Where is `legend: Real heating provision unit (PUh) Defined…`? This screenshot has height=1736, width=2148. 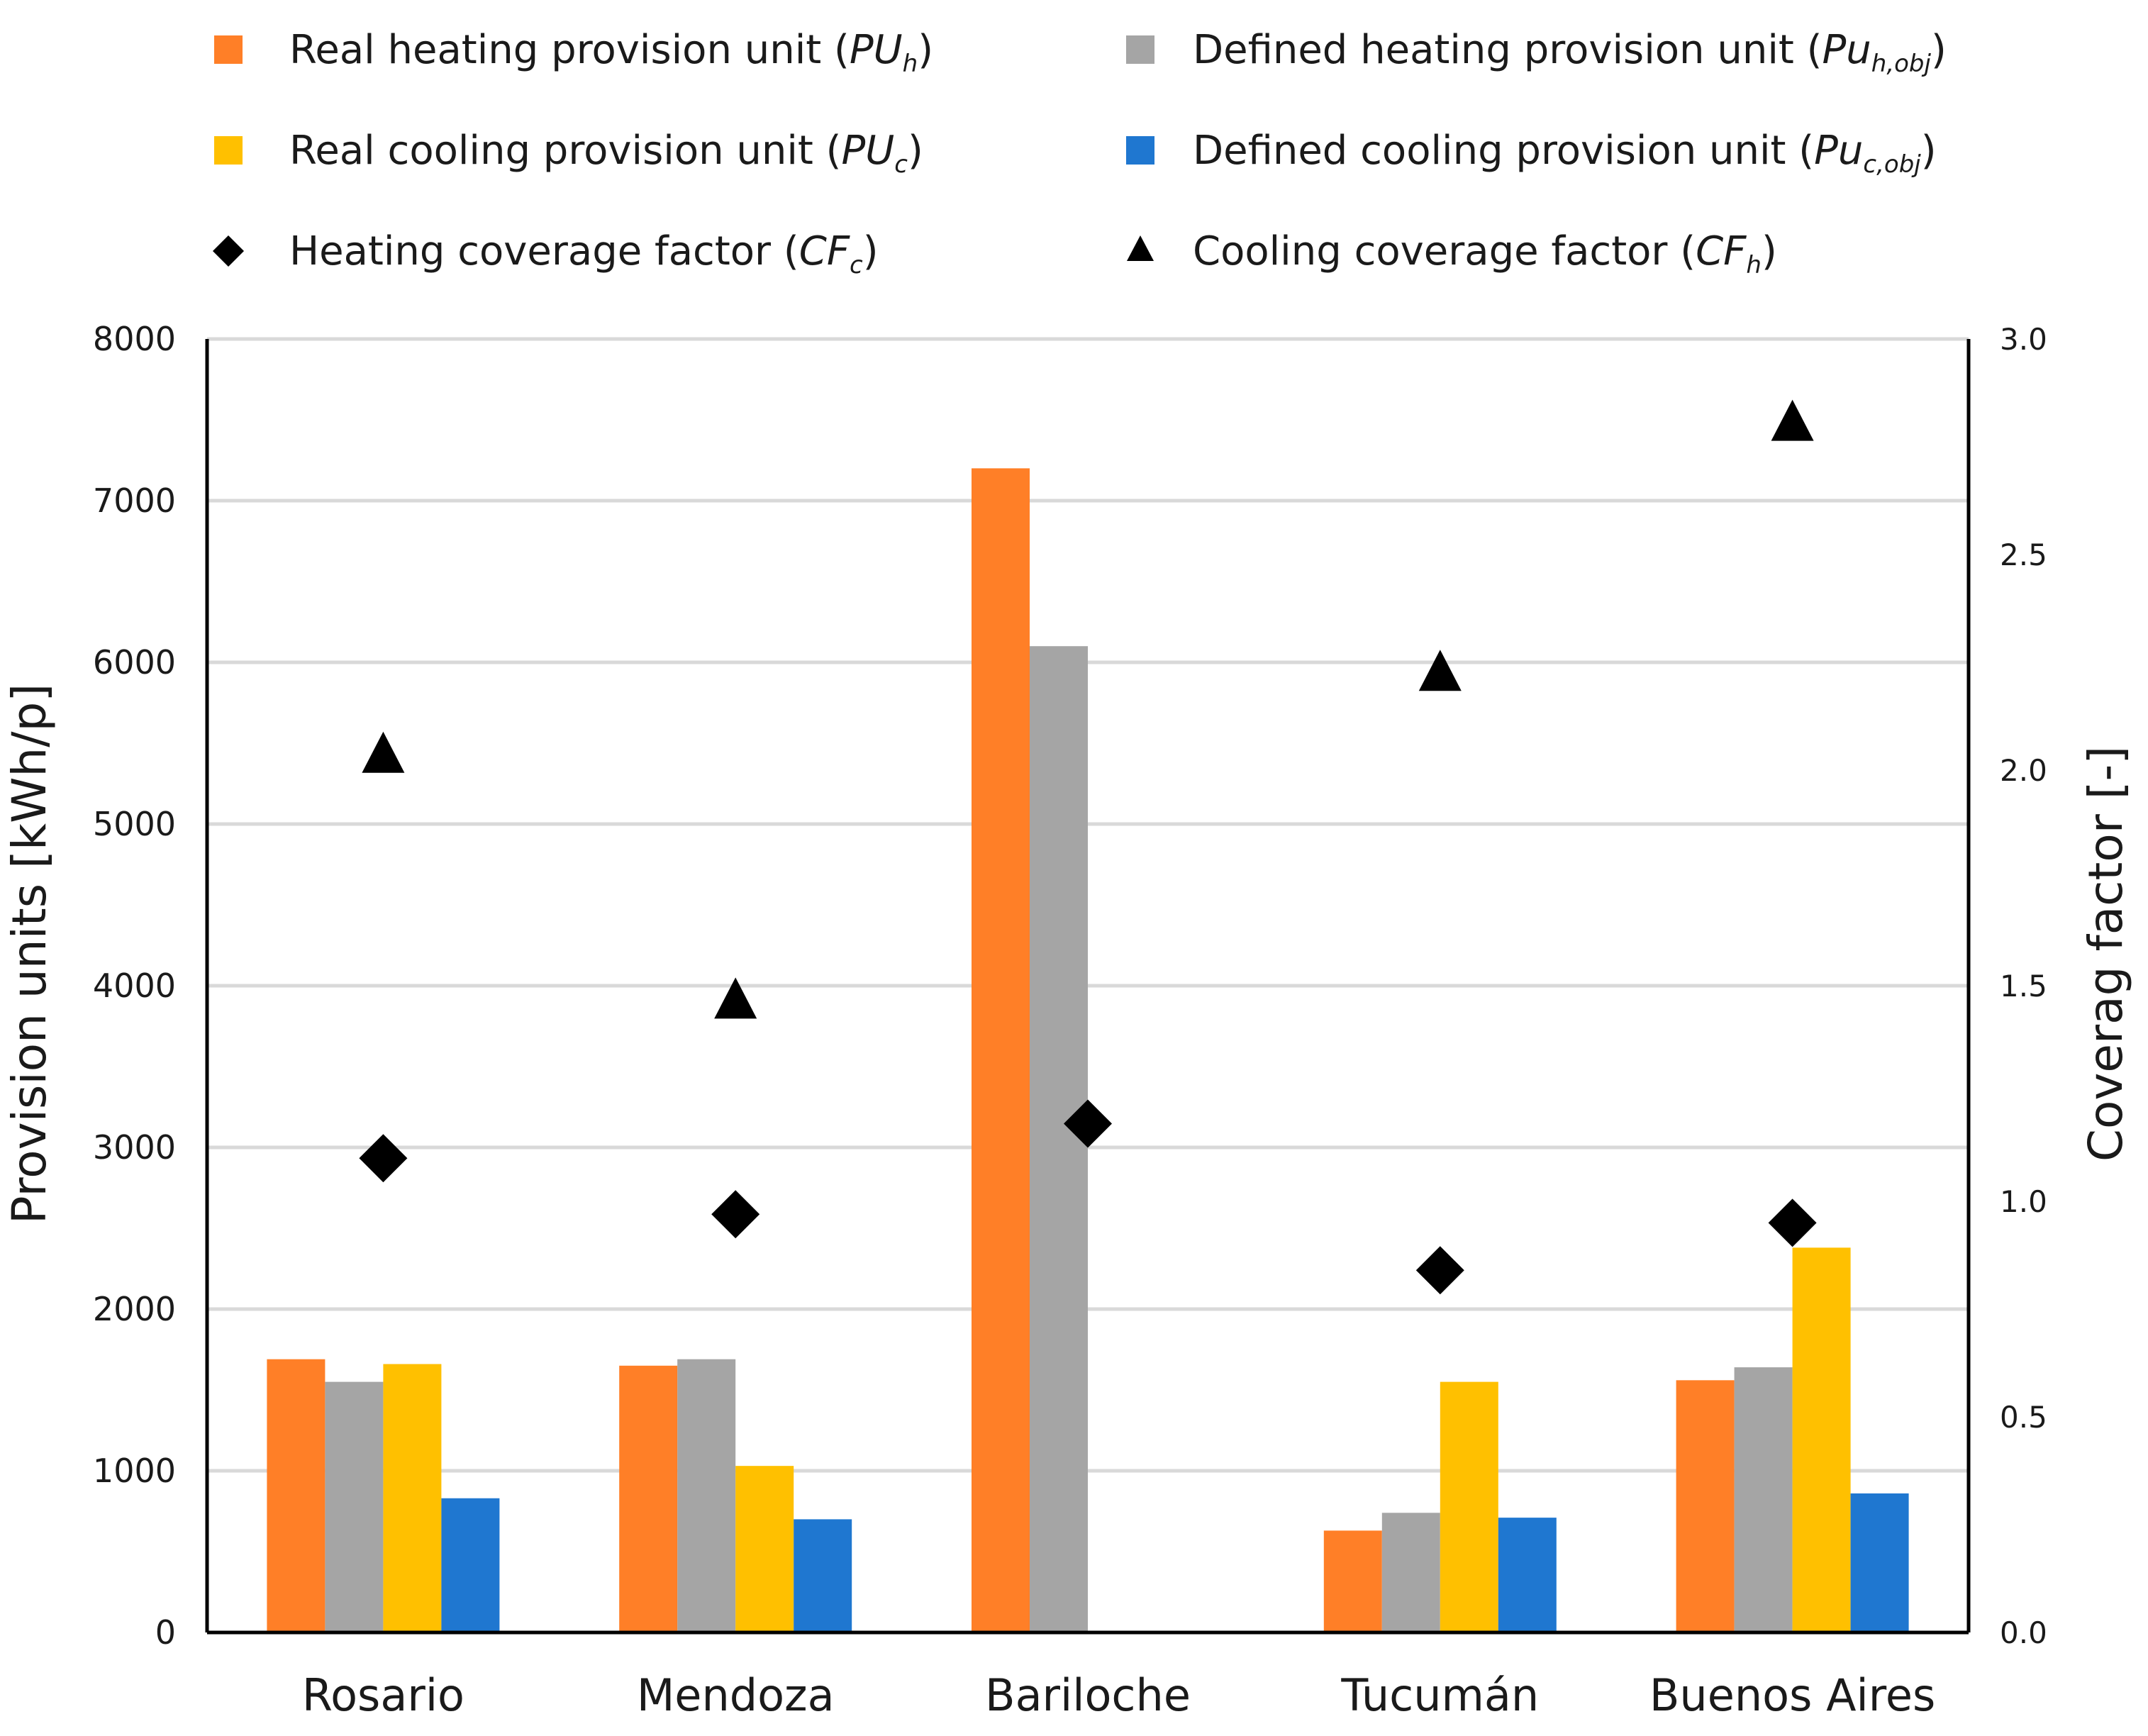
legend: Real heating provision unit (PUh) Defined… is located at coordinates (1080, 153).